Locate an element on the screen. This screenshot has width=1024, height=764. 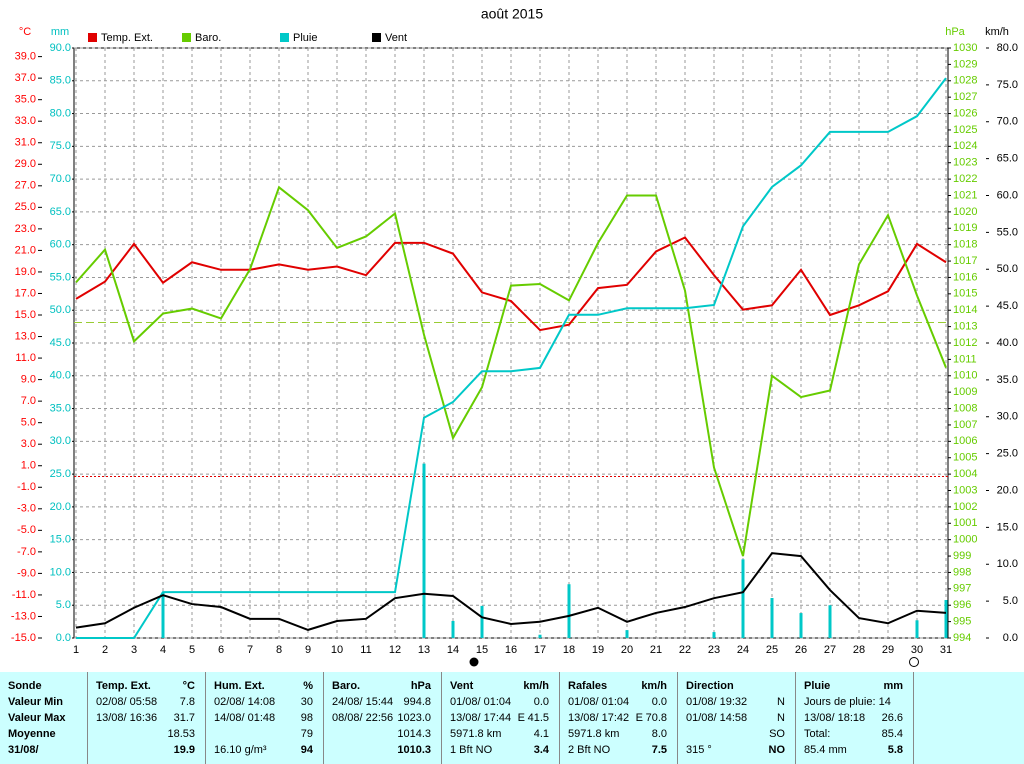
table-cell: 3.4 is located at coordinates (541, 750).